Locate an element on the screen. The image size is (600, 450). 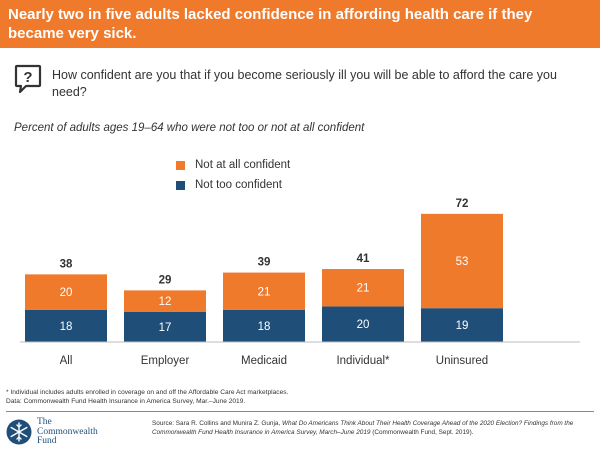
legend-swatch-orange is located at coordinates (180, 165).